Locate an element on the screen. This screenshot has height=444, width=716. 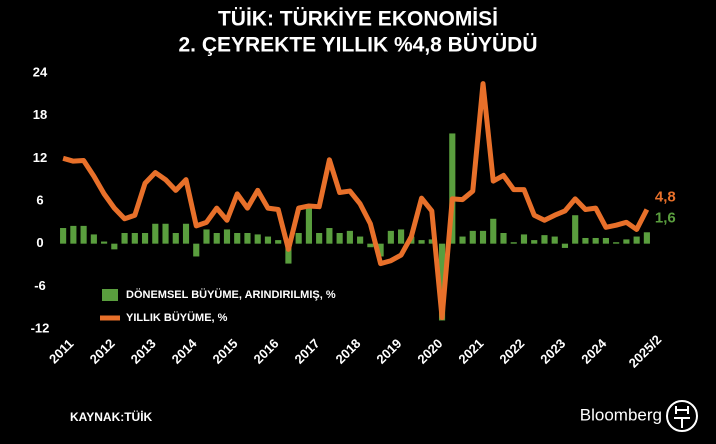
y-tick-label: 6 is located at coordinates (39, 199).